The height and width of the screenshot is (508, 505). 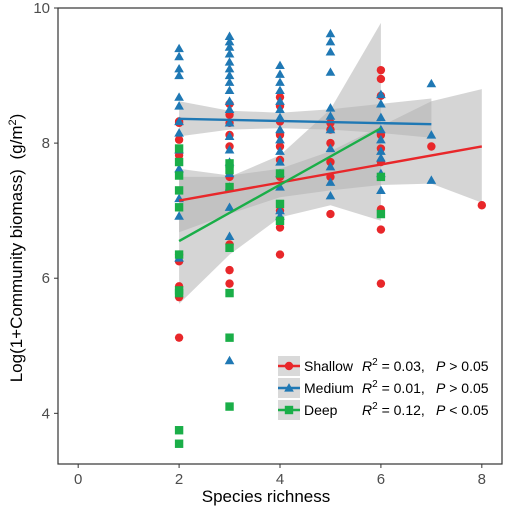 What do you see at coordinates (46, 278) in the screenshot?
I see `y-tick-label: 6` at bounding box center [46, 278].